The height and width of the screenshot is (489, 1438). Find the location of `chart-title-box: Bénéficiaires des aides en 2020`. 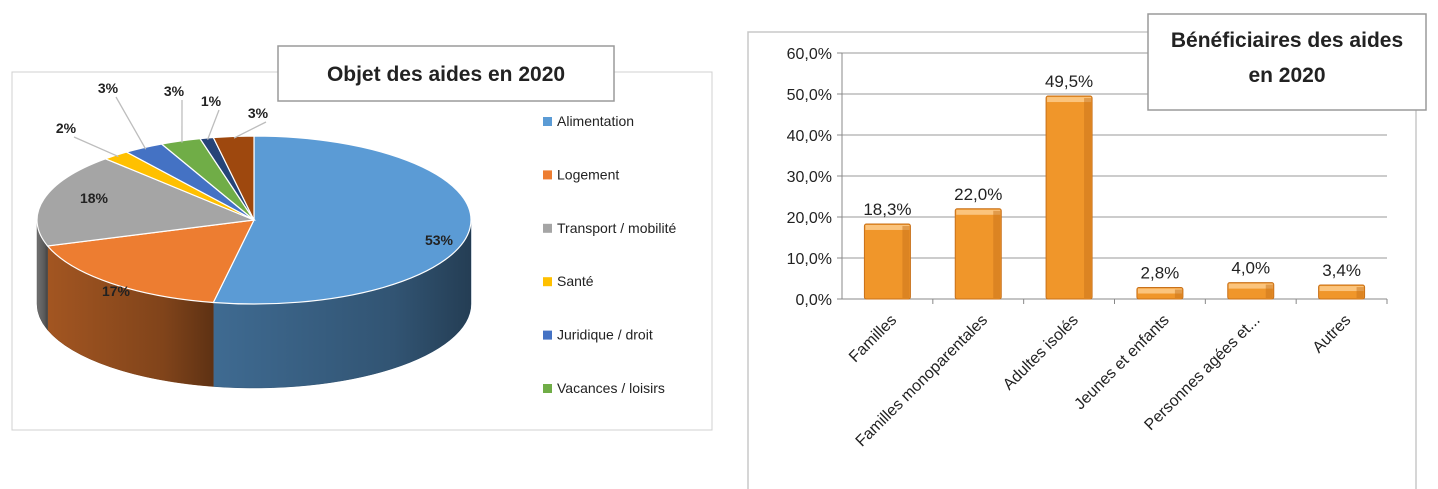

chart-title-box: Bénéficiaires des aides en 2020 is located at coordinates (1287, 62).